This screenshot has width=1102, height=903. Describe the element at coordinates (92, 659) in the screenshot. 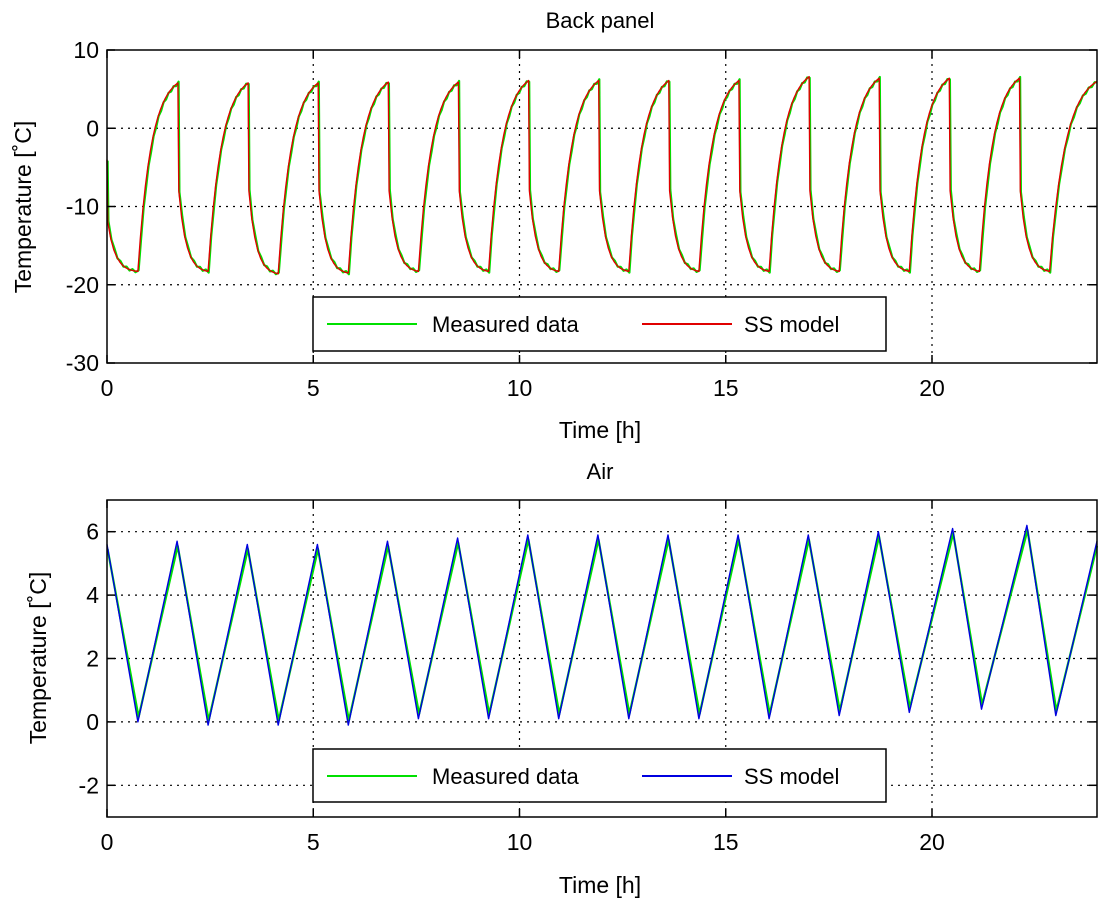

I see `y-tick-label: 2` at that location.